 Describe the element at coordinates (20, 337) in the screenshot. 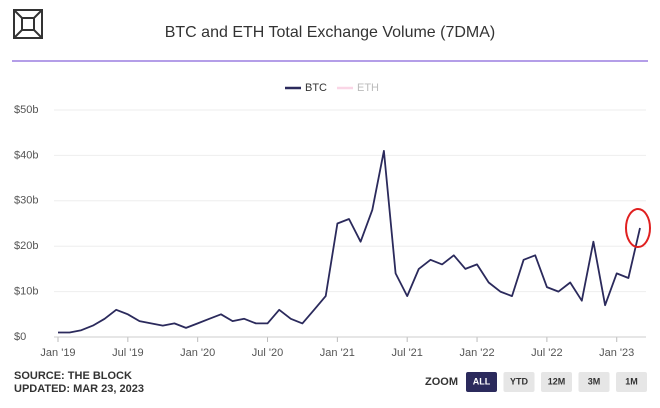

I see `y-tick-label: $0` at that location.